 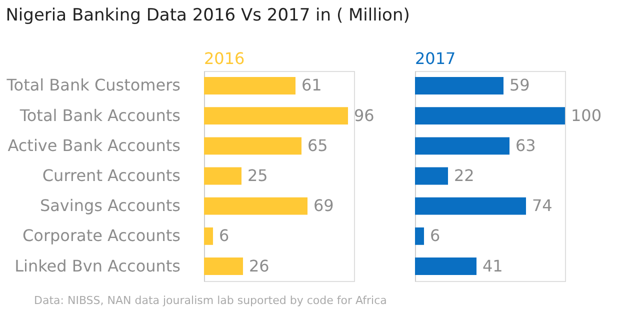 I want to click on y-tick-label: Active Bank Accounts, so click(x=94, y=145).